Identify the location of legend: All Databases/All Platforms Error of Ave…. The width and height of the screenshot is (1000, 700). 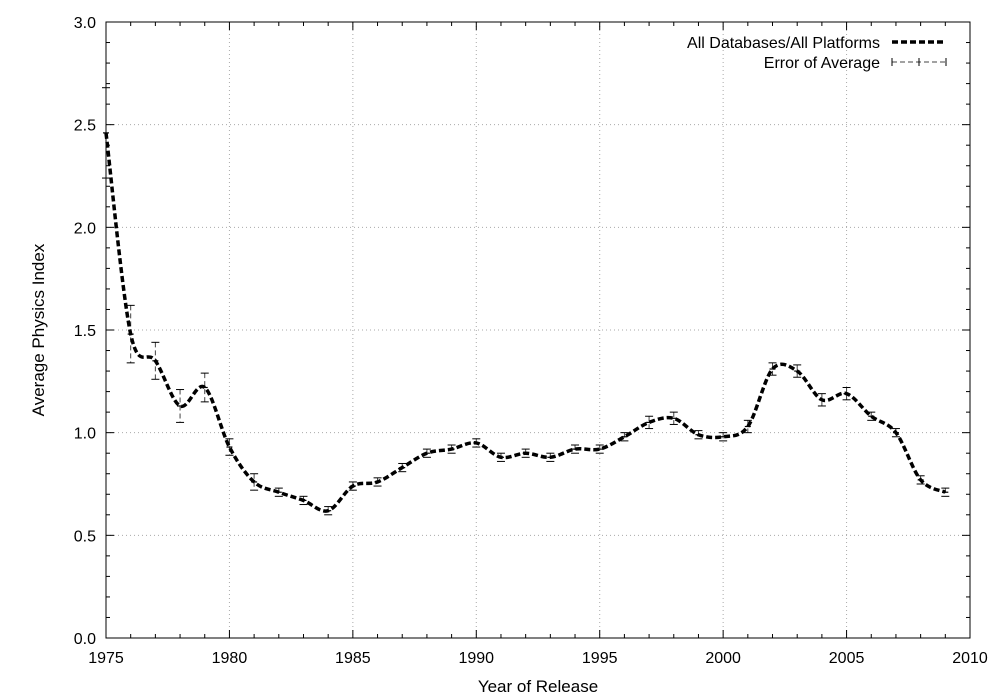
(817, 53).